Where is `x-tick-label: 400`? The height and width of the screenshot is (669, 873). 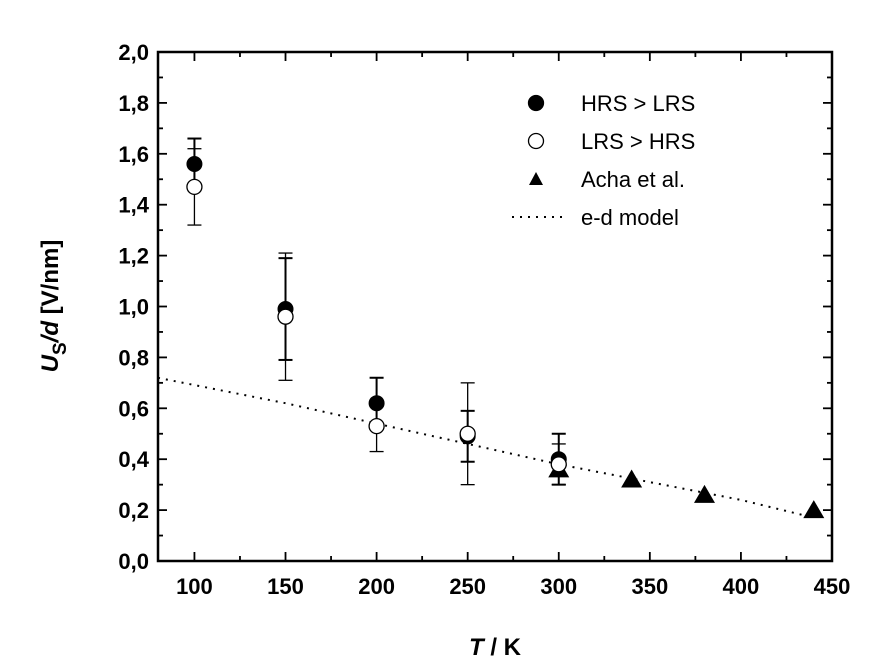 x-tick-label: 400 is located at coordinates (741, 586).